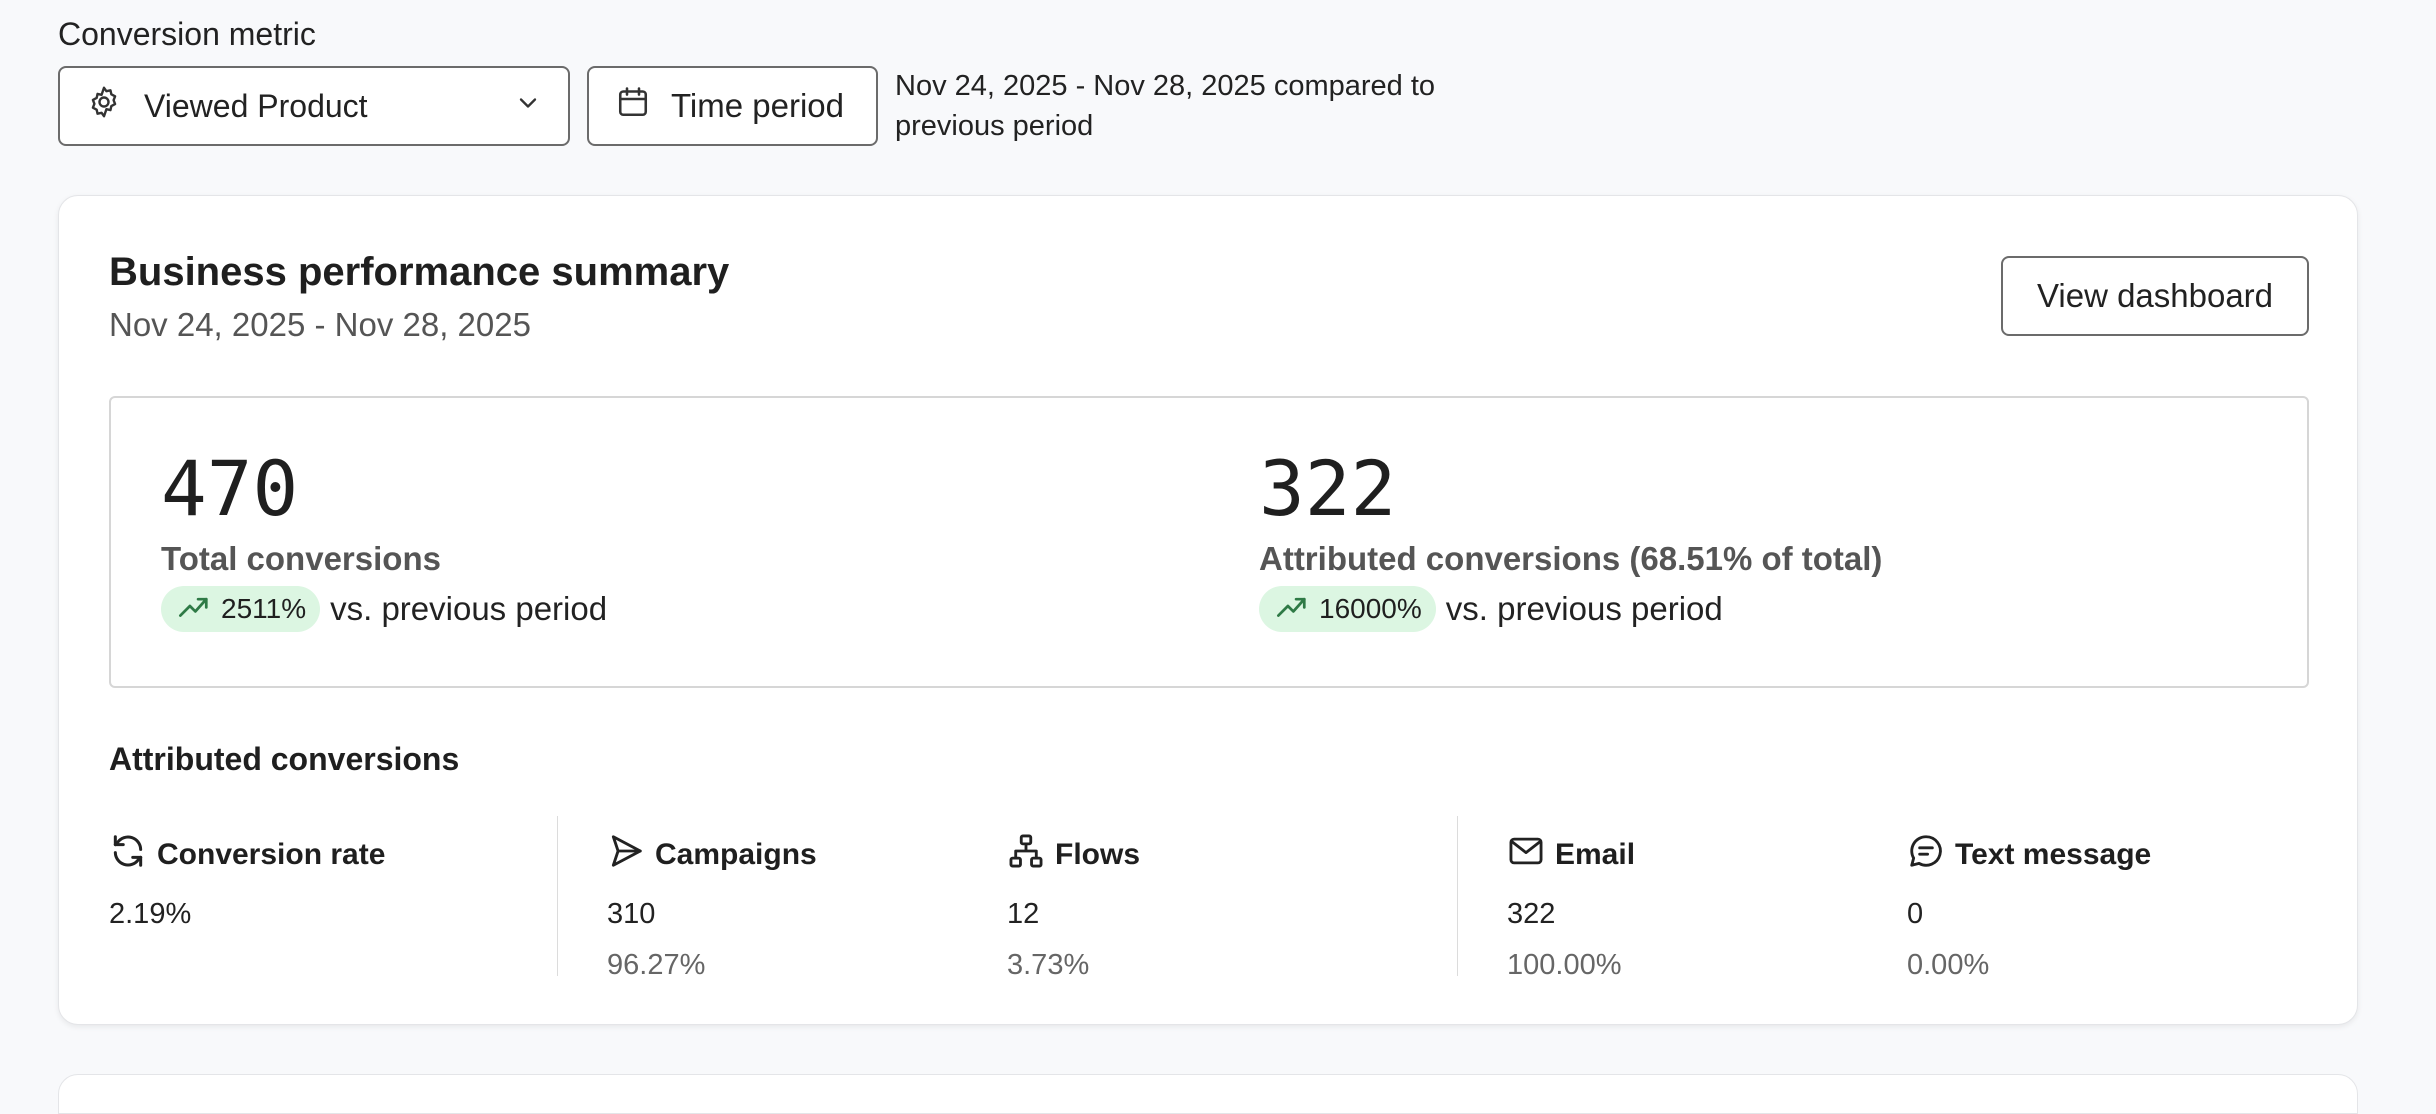  Describe the element at coordinates (284, 759) in the screenshot. I see `attributed-conversions-heading: Attributed conversions` at that location.